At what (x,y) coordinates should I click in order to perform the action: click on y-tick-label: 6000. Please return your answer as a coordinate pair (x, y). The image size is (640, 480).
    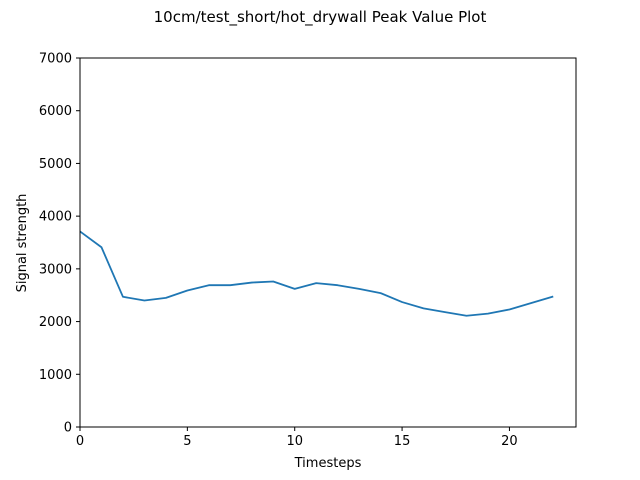
    Looking at the image, I should click on (55, 111).